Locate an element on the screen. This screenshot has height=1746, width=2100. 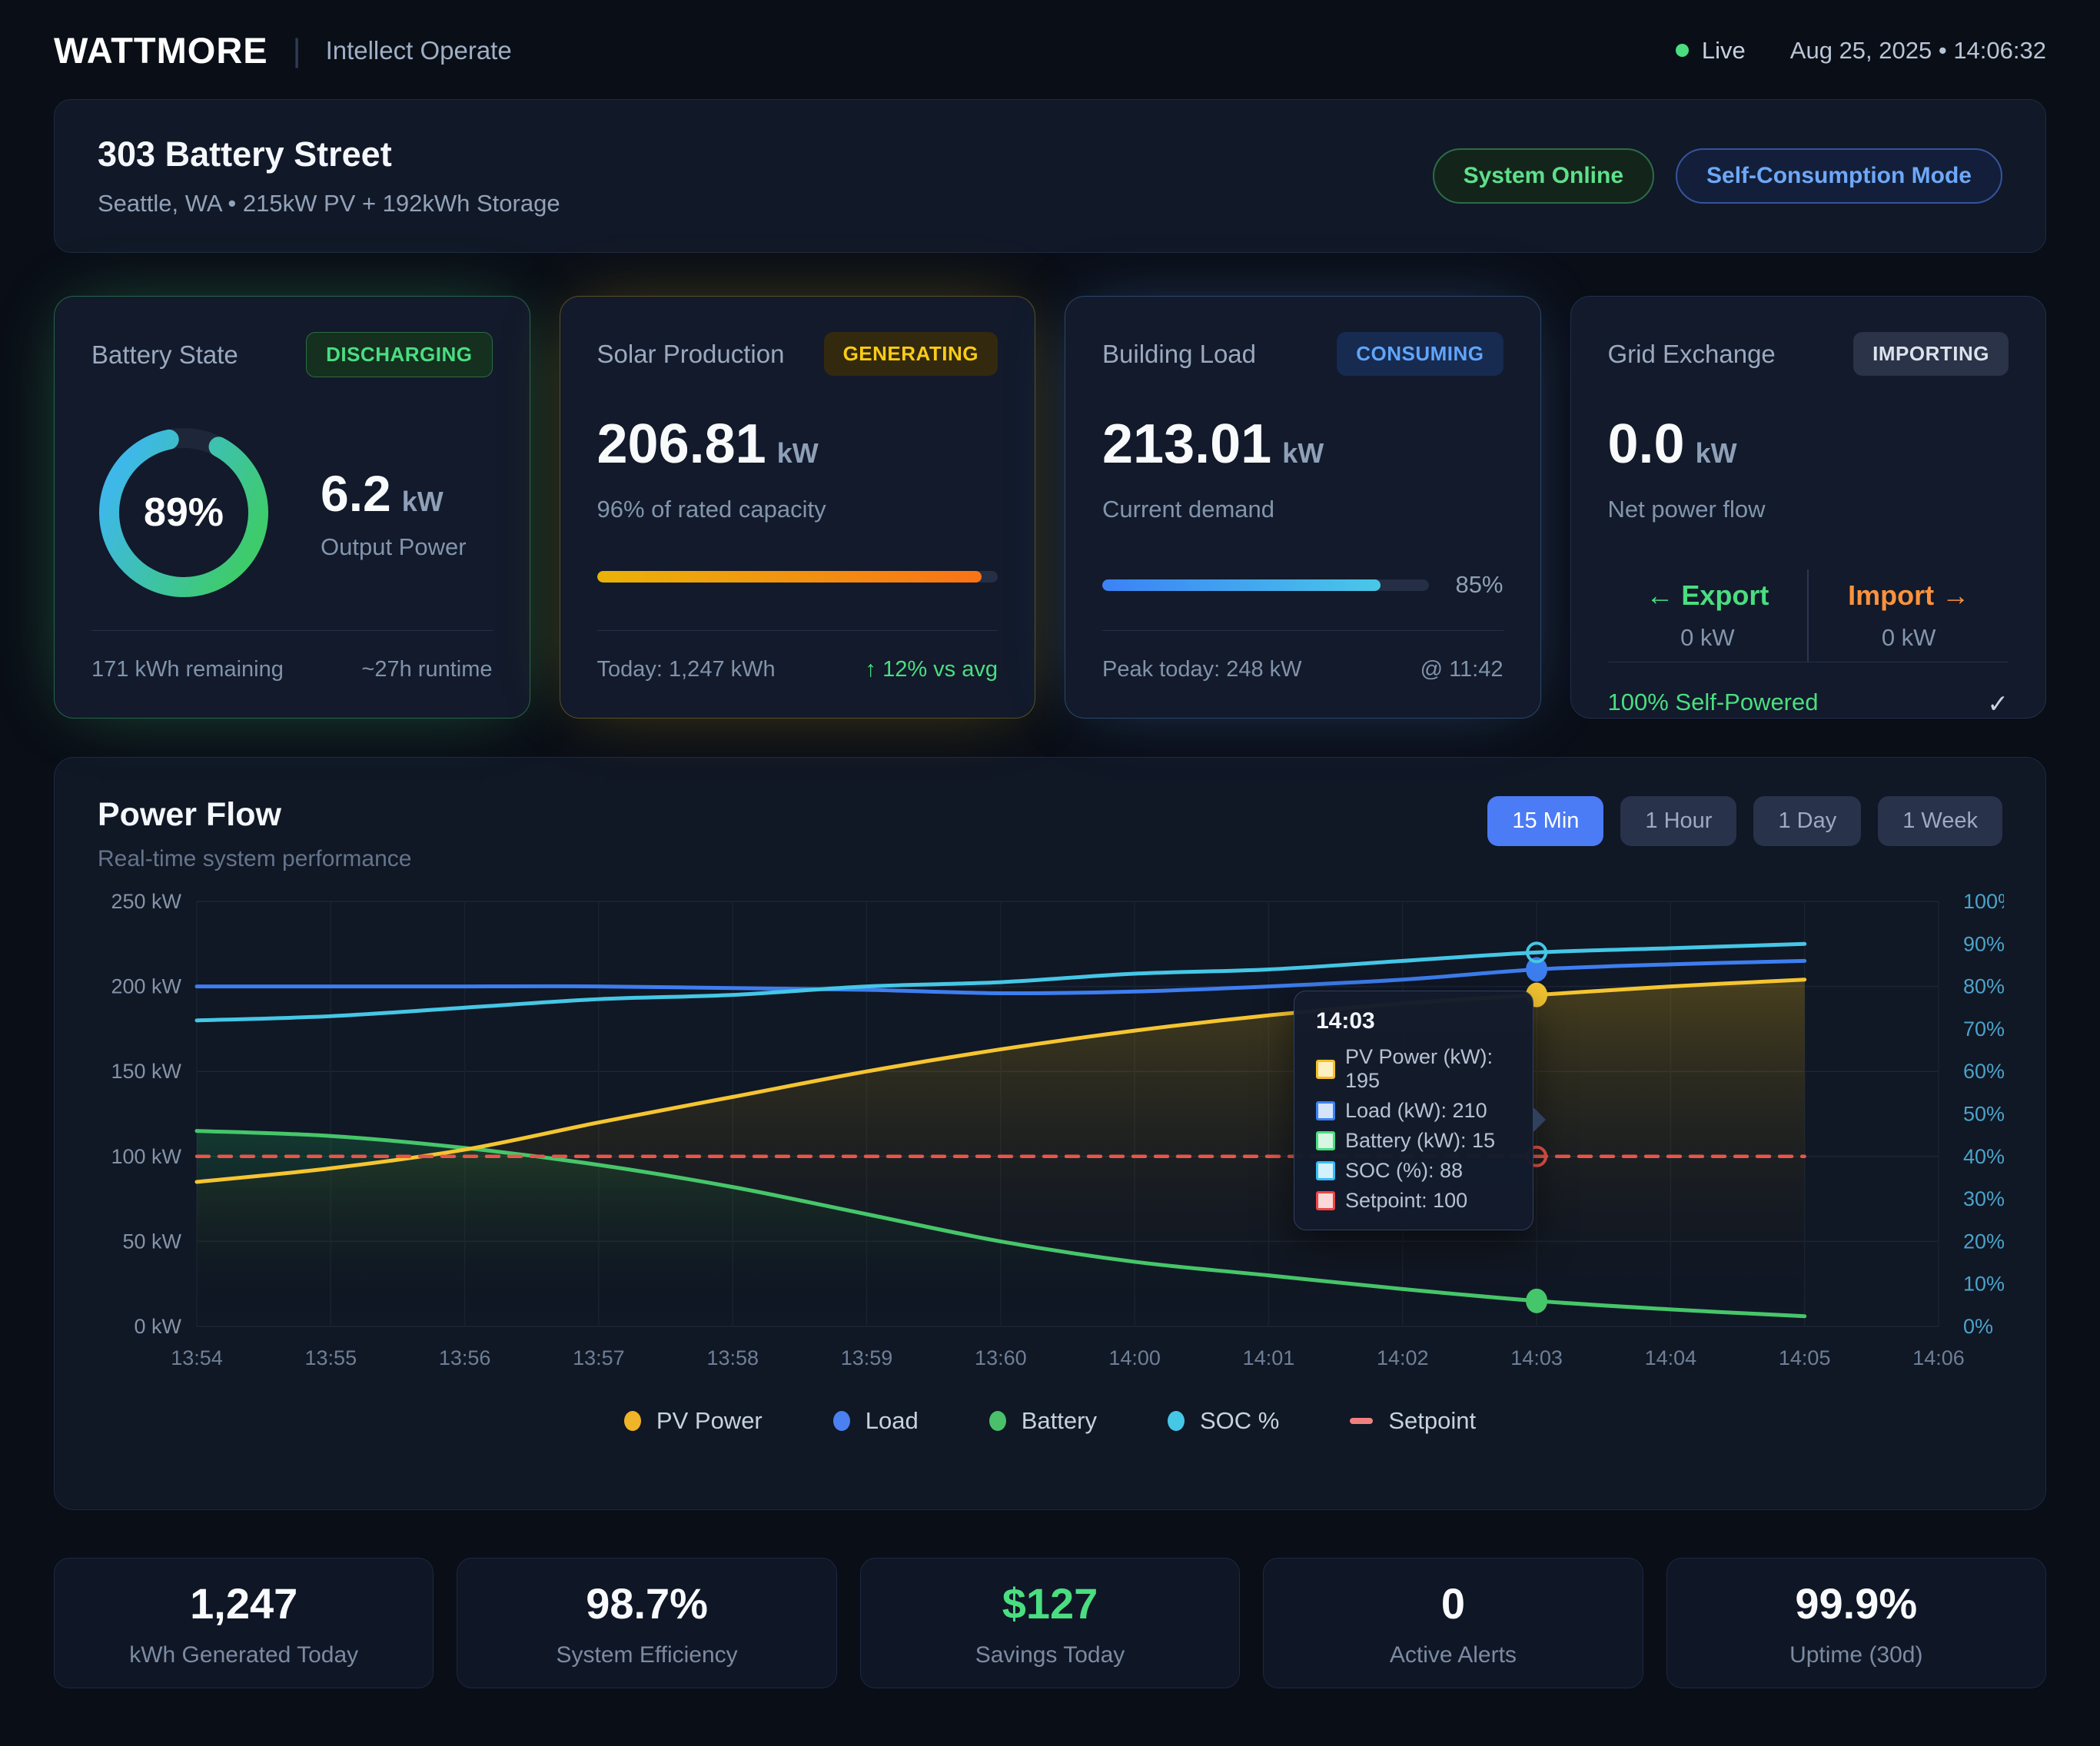
legend-item-pv-power: PV Power is located at coordinates (693, 1421).